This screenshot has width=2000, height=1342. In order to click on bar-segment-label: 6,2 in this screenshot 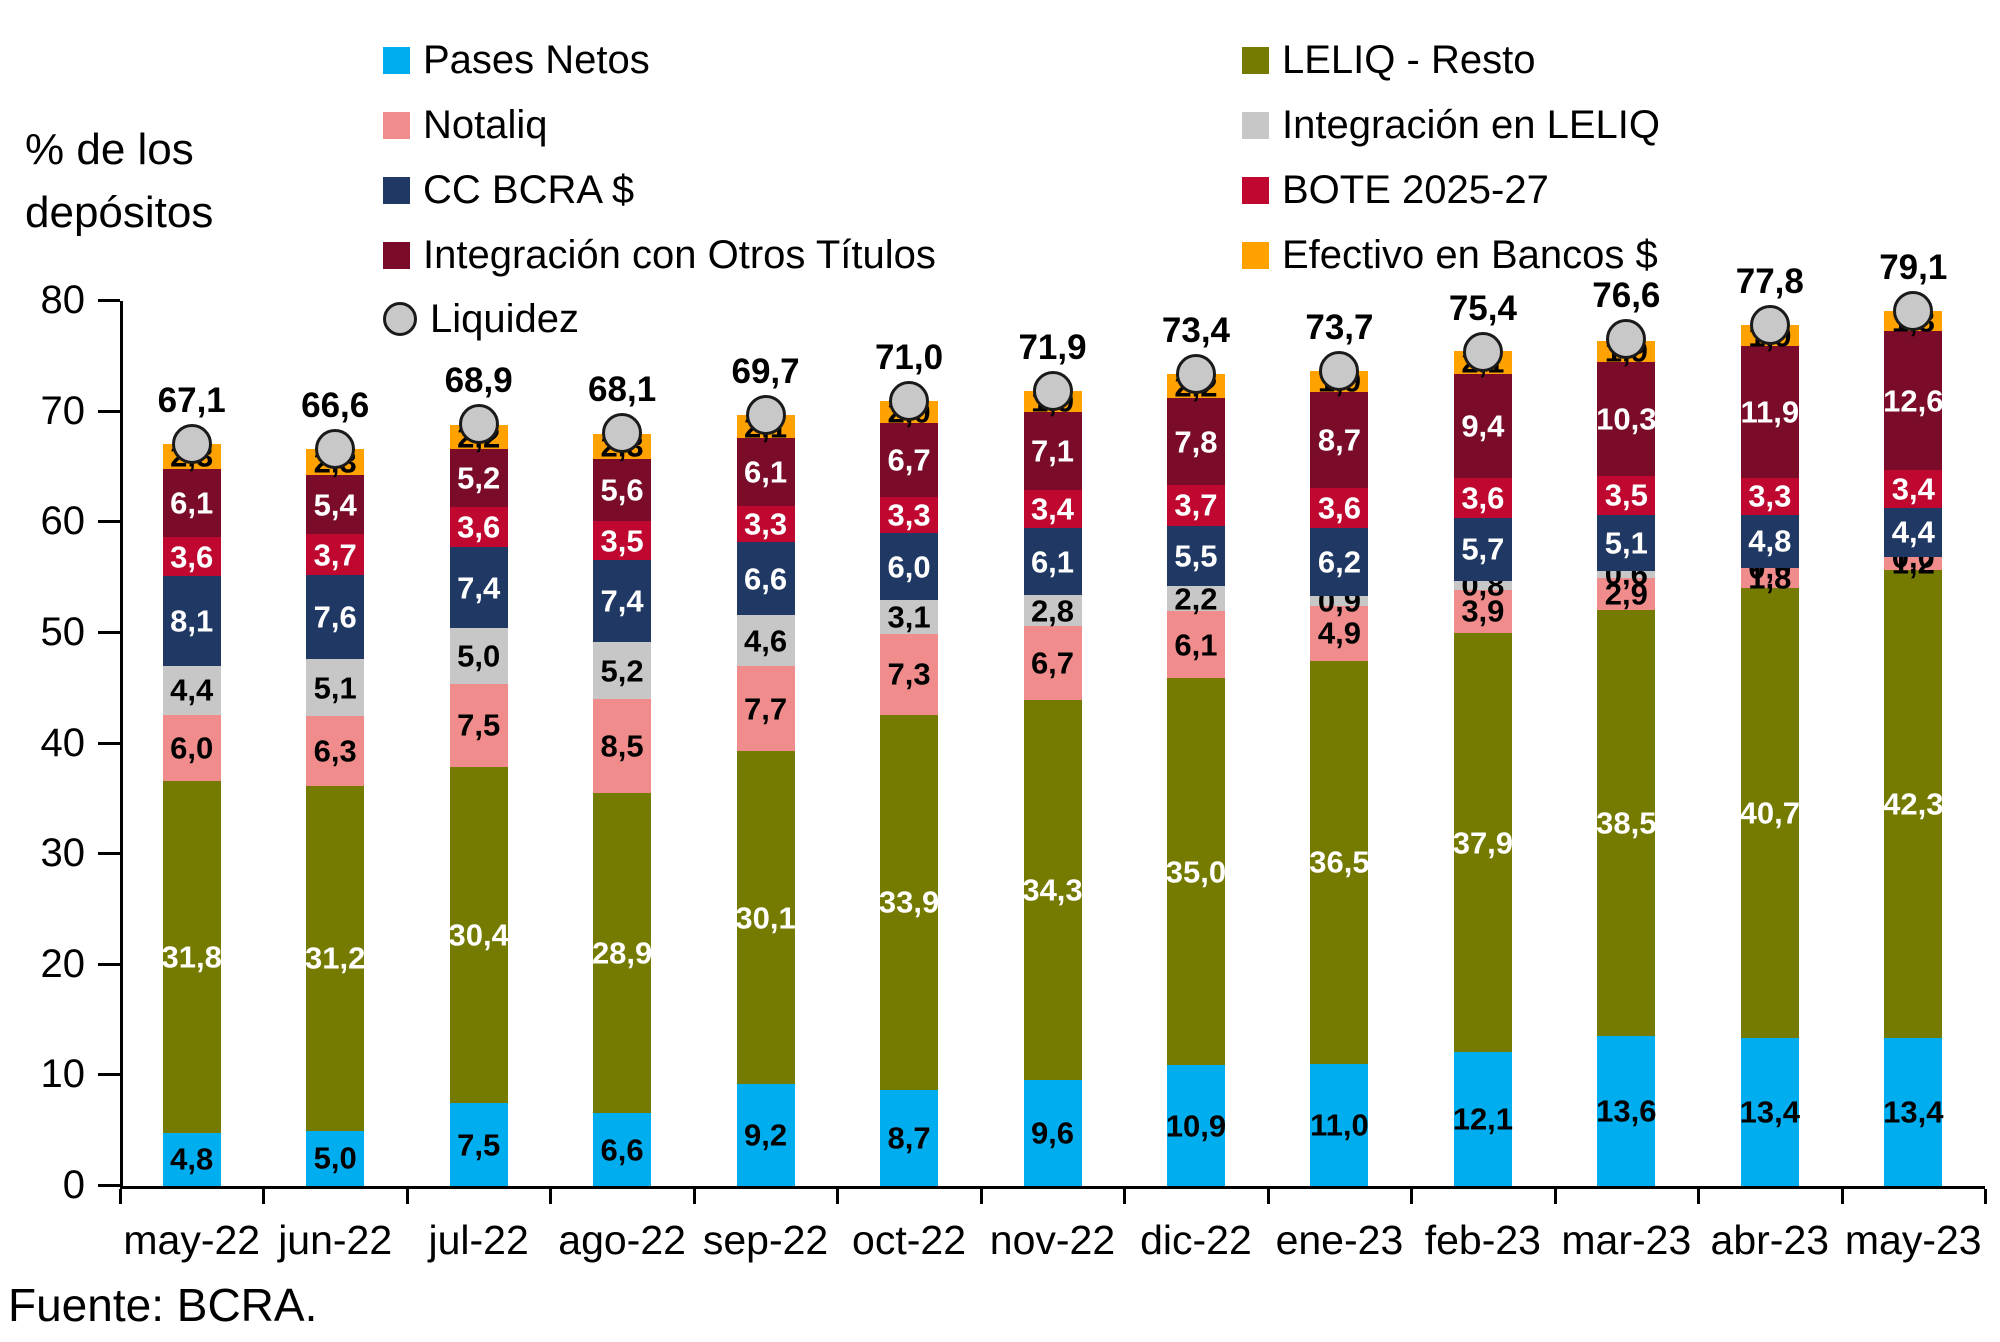, I will do `click(1339, 562)`.